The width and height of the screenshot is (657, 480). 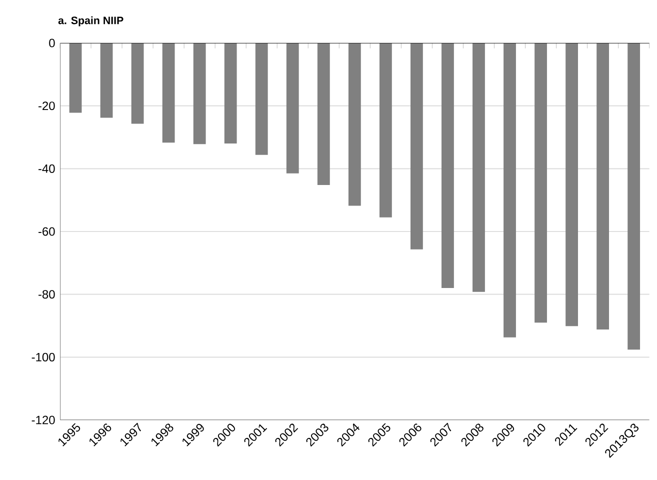 What do you see at coordinates (91, 21) in the screenshot?
I see `chart-title: a. Spain NIIP` at bounding box center [91, 21].